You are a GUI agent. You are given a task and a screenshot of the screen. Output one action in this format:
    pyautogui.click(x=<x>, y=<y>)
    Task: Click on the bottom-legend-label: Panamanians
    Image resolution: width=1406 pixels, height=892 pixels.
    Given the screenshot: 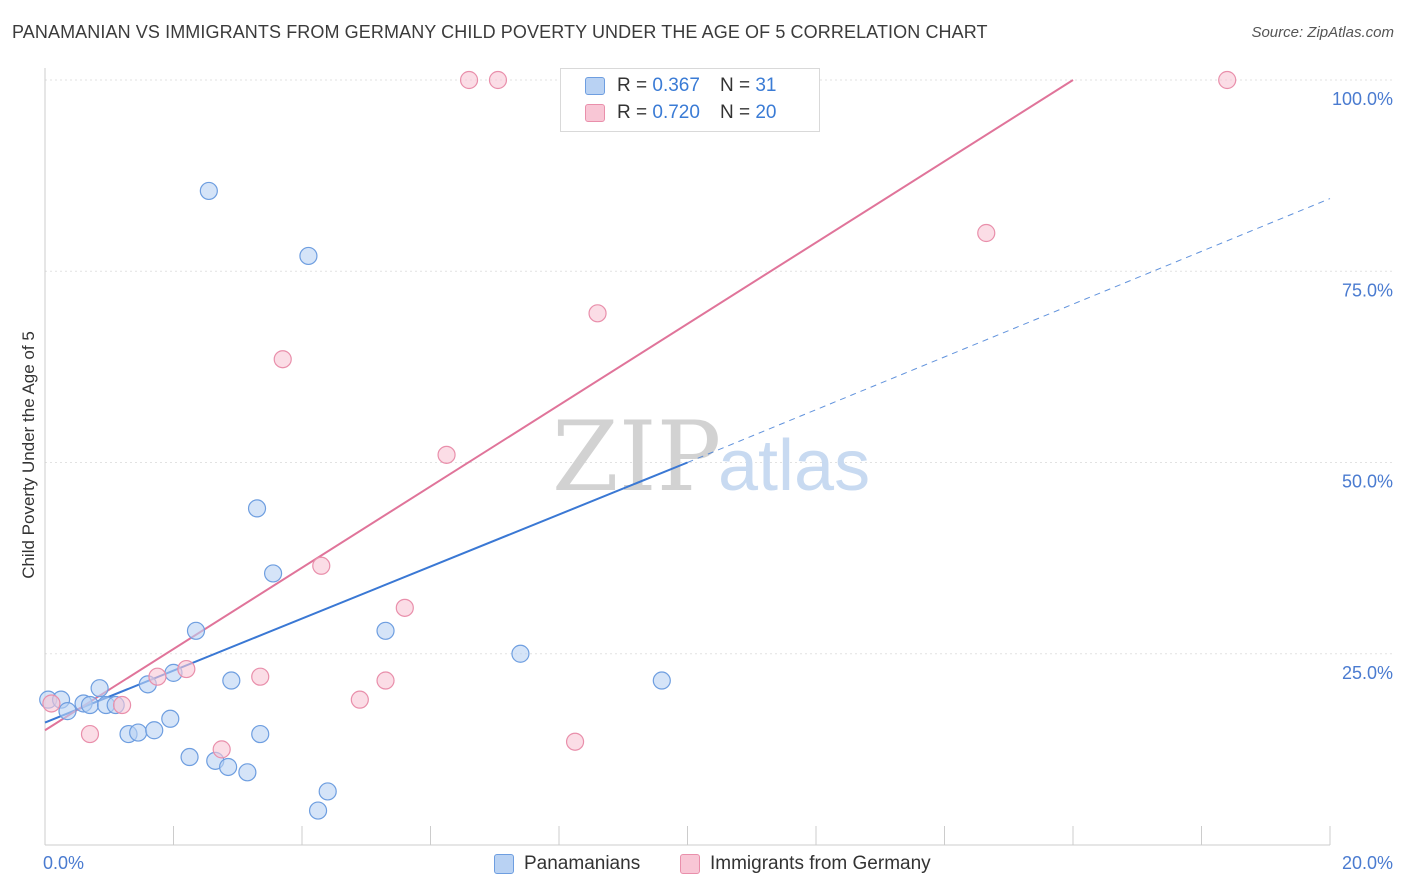 What is the action you would take?
    pyautogui.click(x=582, y=863)
    